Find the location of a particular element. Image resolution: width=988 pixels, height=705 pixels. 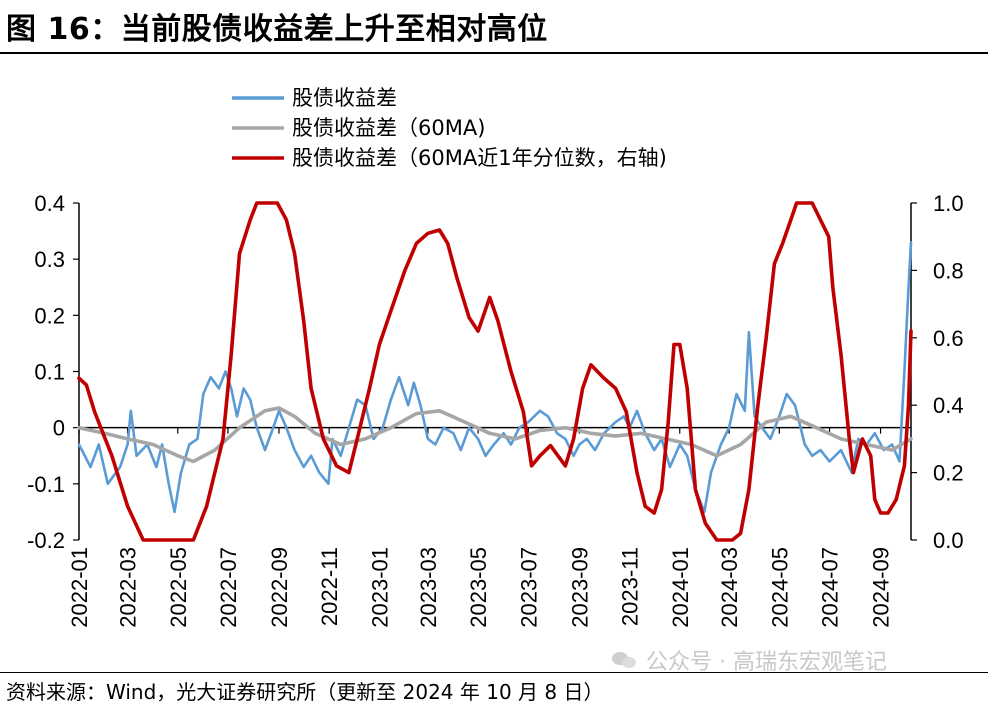

wechat-icon is located at coordinates (625, 660).